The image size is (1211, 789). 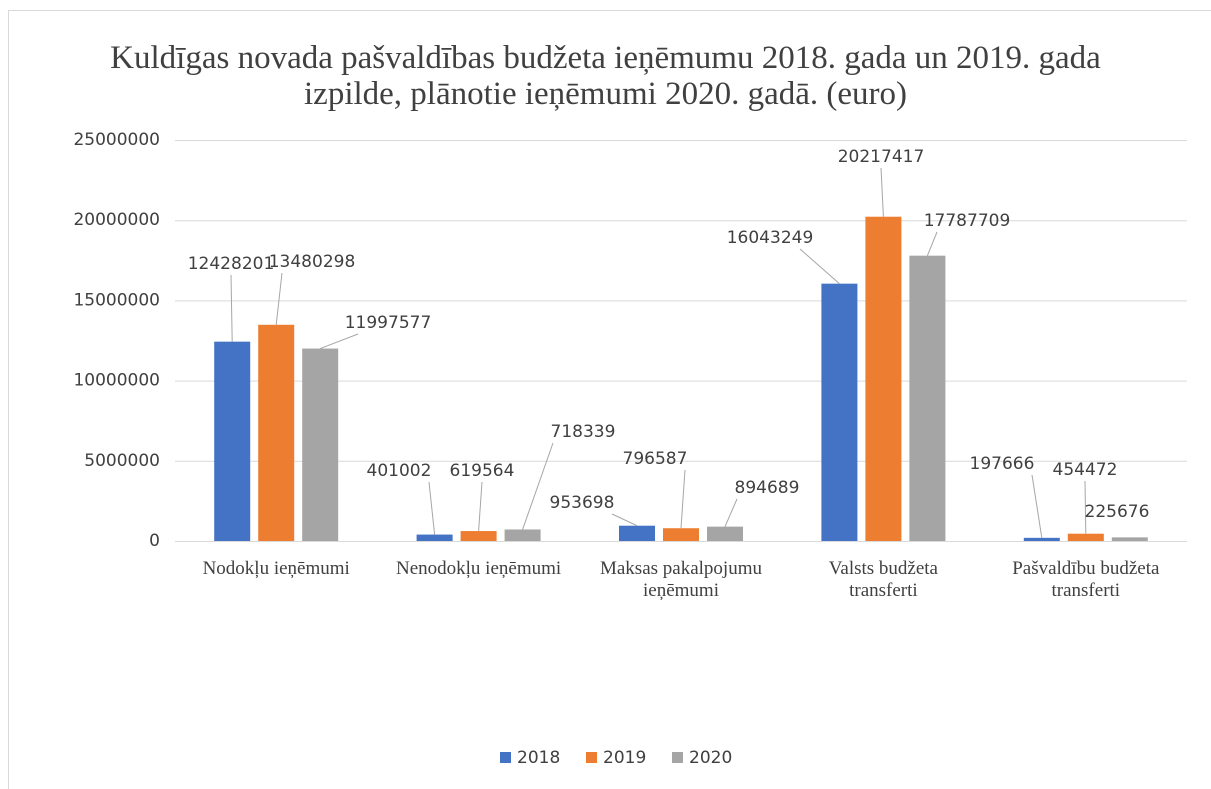 I want to click on y-tick-label: 15000000, so click(x=116, y=300).